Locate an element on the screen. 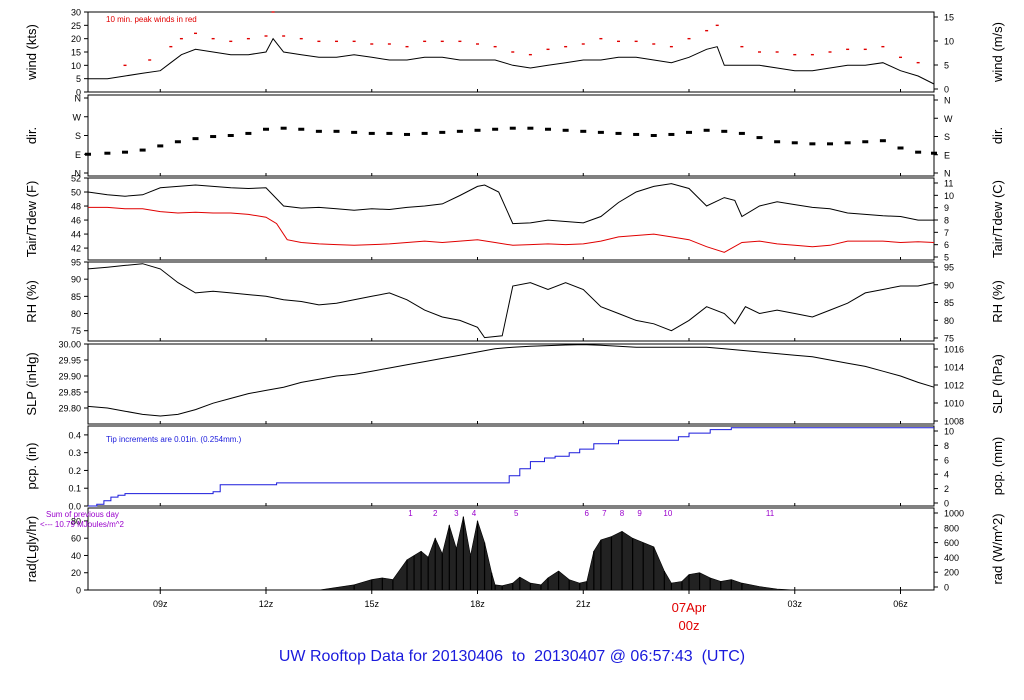 The height and width of the screenshot is (700, 1024). y-tick-label-right: 9 is located at coordinates (946, 208).